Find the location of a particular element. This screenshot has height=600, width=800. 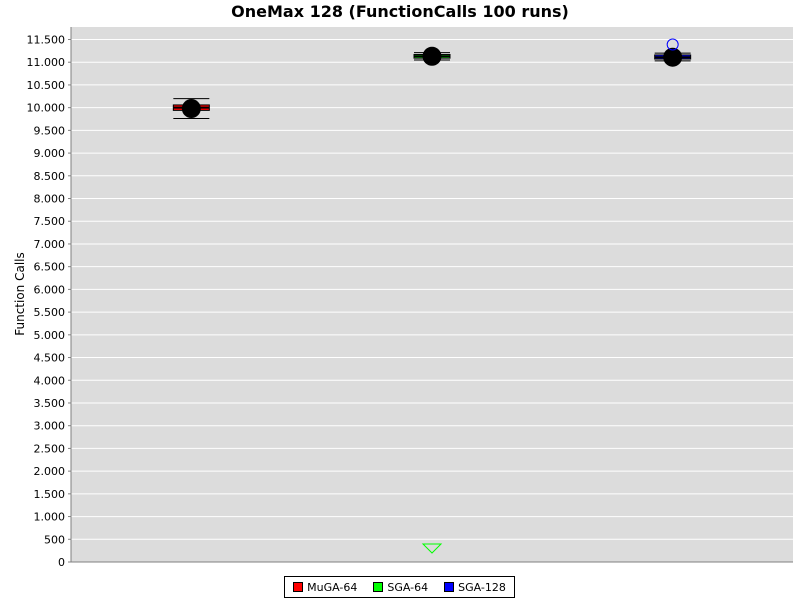

y-tick-label: 3.500 is located at coordinates (50, 403).